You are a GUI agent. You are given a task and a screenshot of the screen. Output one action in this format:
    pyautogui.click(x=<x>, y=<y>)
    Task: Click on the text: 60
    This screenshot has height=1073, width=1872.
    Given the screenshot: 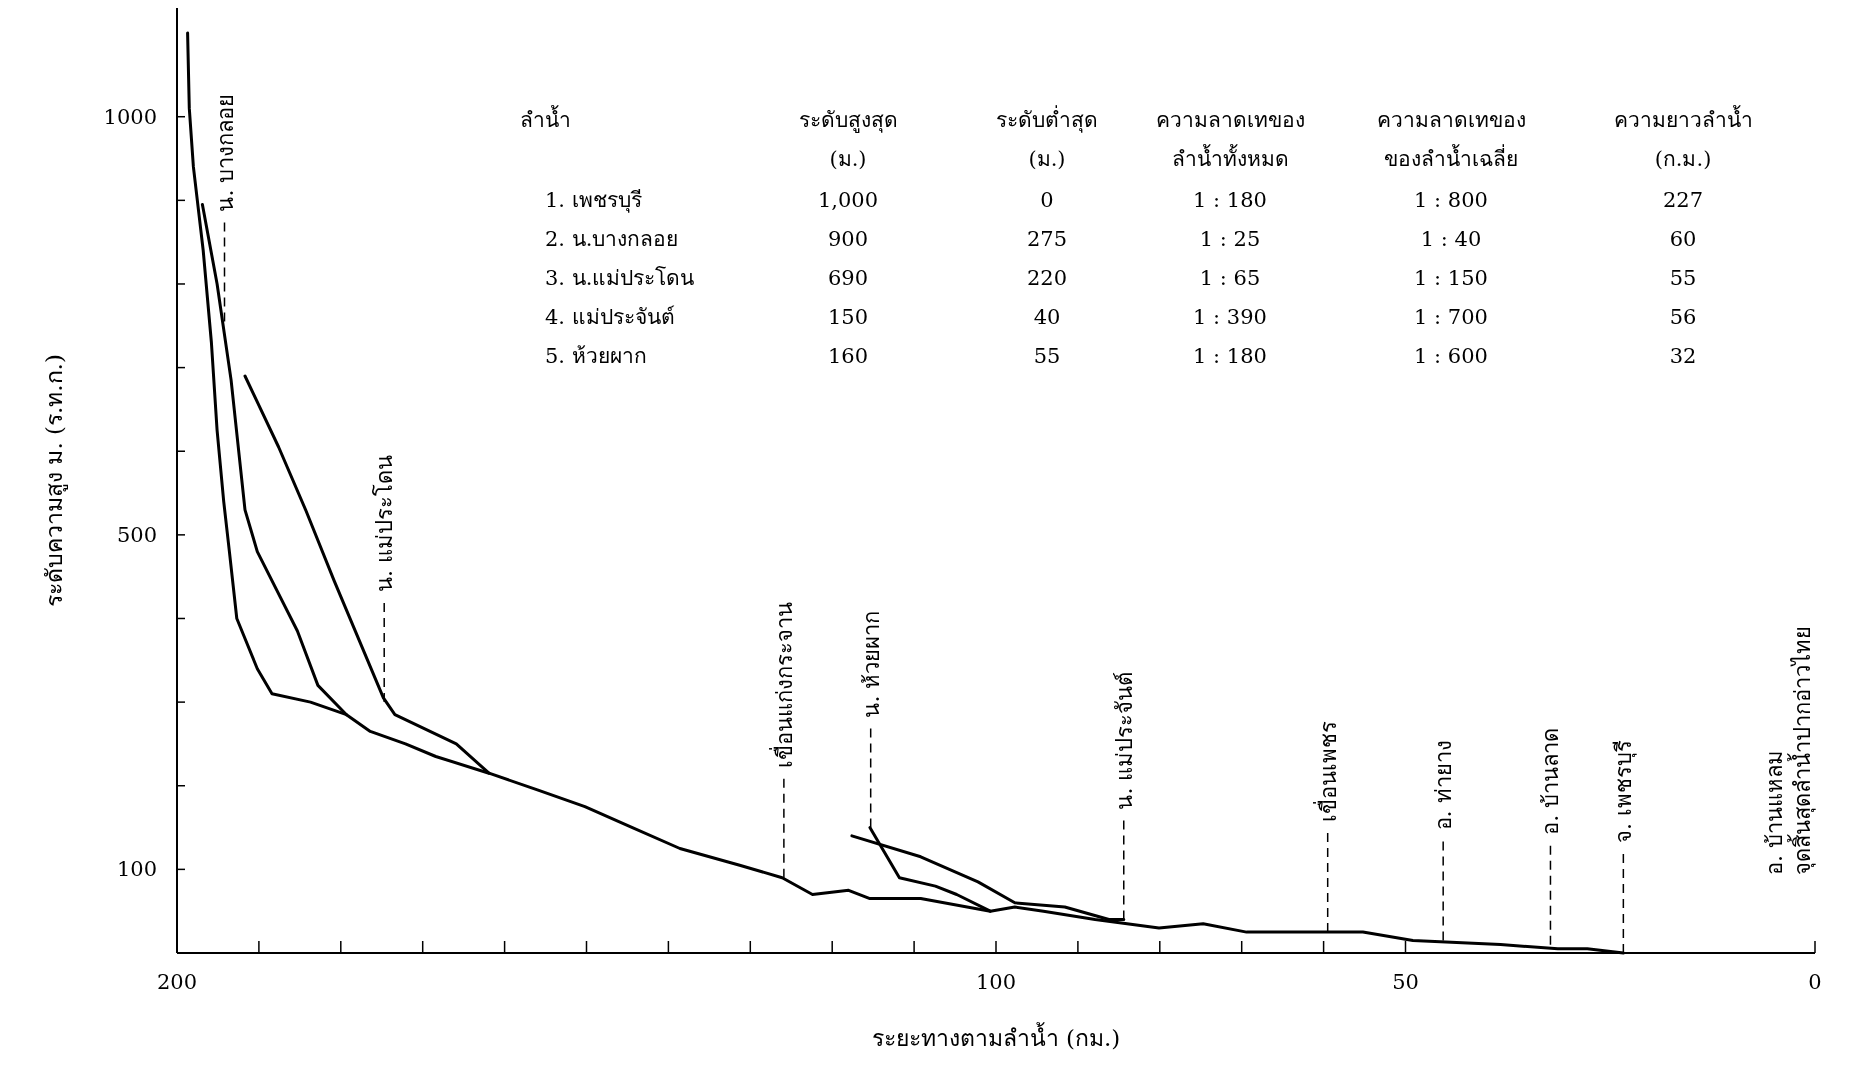 What is the action you would take?
    pyautogui.click(x=1683, y=239)
    